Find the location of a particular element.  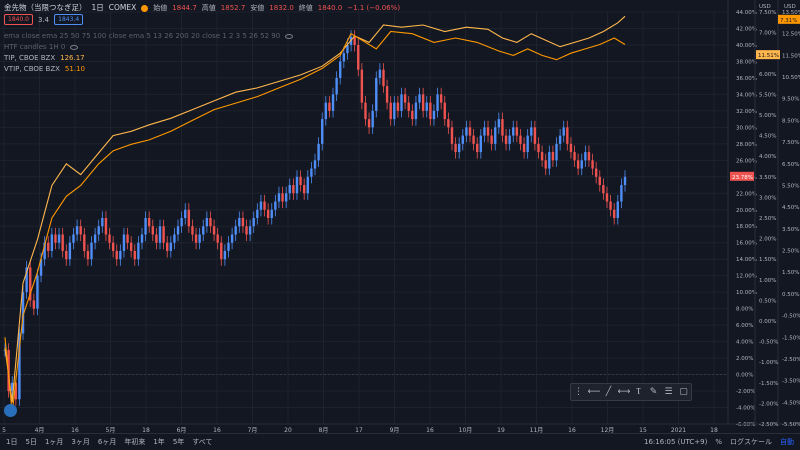

left-axis-tick: 38.00% is located at coordinates (746, 62).